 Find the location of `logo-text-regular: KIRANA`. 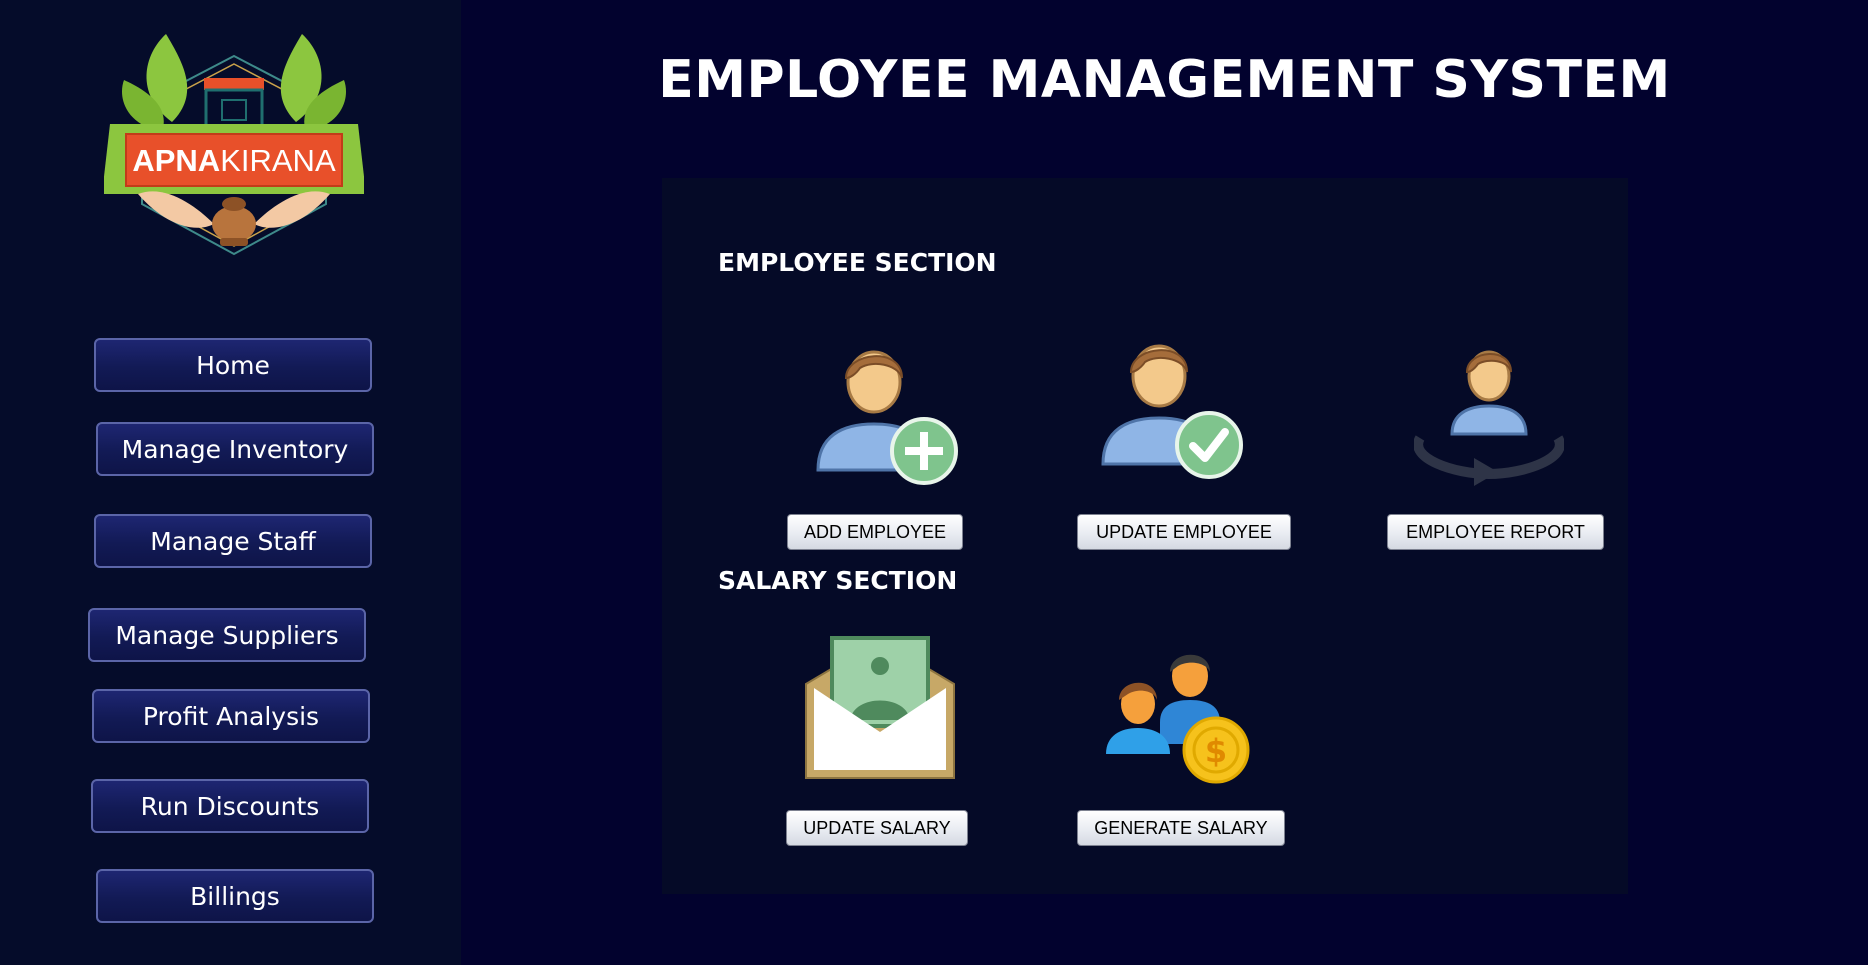

logo-text-regular: KIRANA is located at coordinates (278, 160).